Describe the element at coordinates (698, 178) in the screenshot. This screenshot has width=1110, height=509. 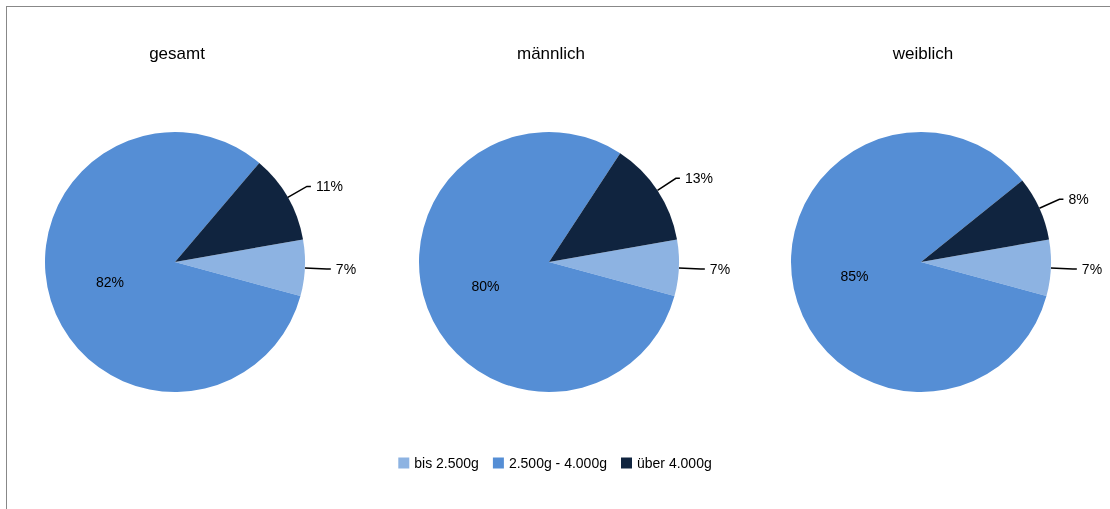
I see `data-label: 13%` at that location.